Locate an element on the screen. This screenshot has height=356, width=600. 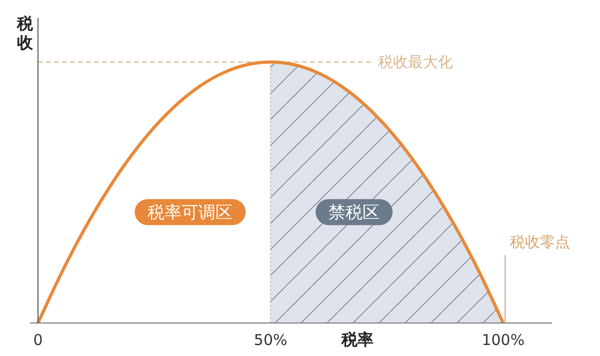
annotation: 税率可调区 is located at coordinates (190, 213).